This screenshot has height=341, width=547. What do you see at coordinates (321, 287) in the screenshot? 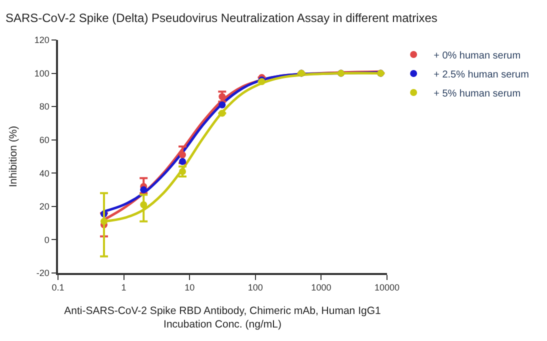
I see `x-tick-label: 1000` at bounding box center [321, 287].